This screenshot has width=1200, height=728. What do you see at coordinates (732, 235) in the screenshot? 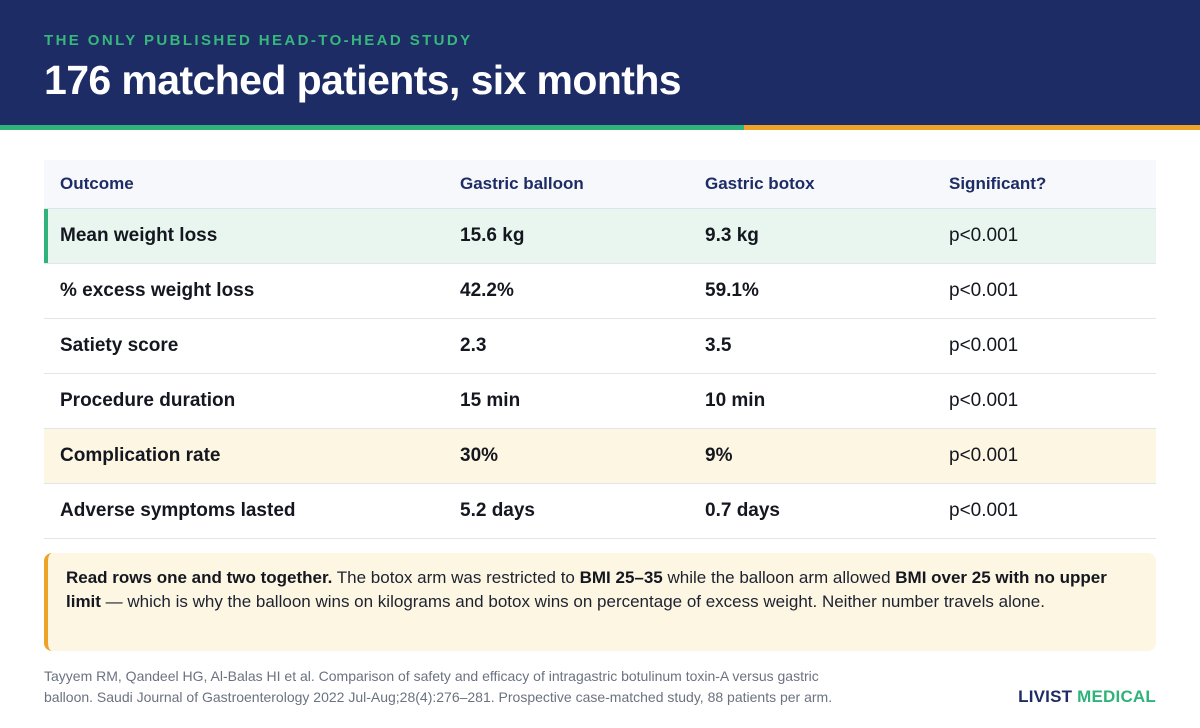
I see `botox-cell: 9.3 kg` at bounding box center [732, 235].